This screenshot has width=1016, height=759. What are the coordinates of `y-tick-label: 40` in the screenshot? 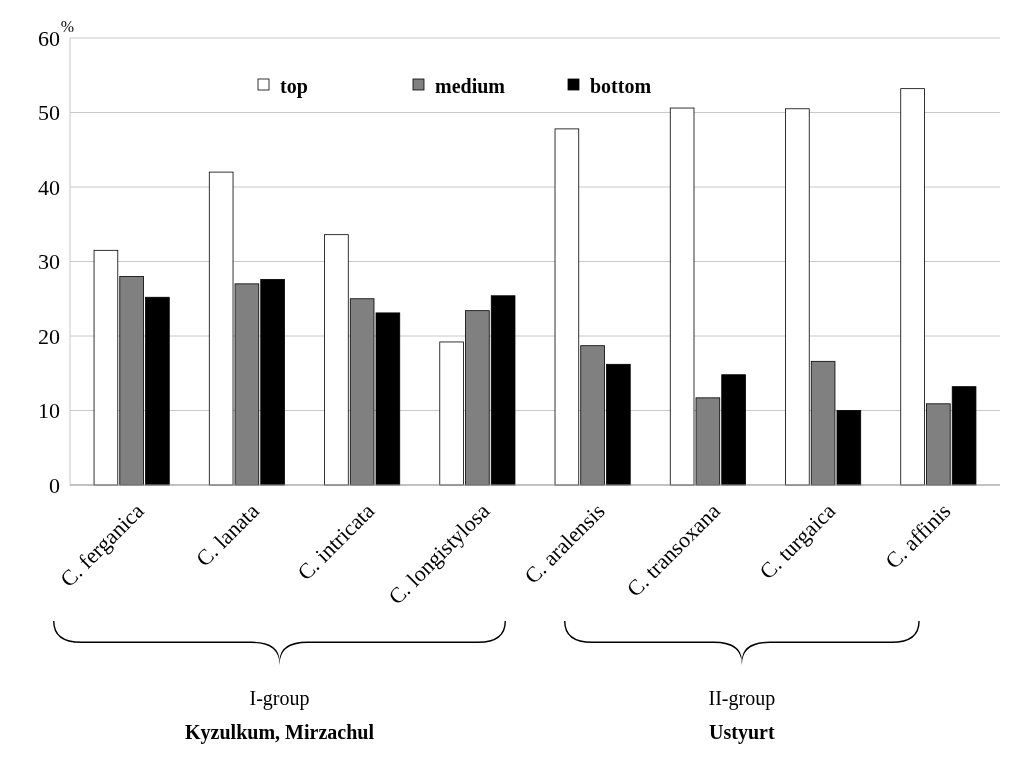 It's located at (49, 187).